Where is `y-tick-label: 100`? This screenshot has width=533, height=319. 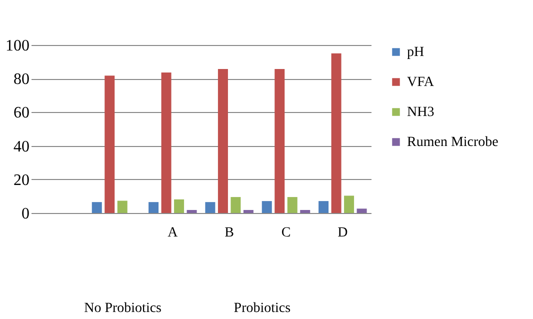
y-tick-label: 100 is located at coordinates (18, 46).